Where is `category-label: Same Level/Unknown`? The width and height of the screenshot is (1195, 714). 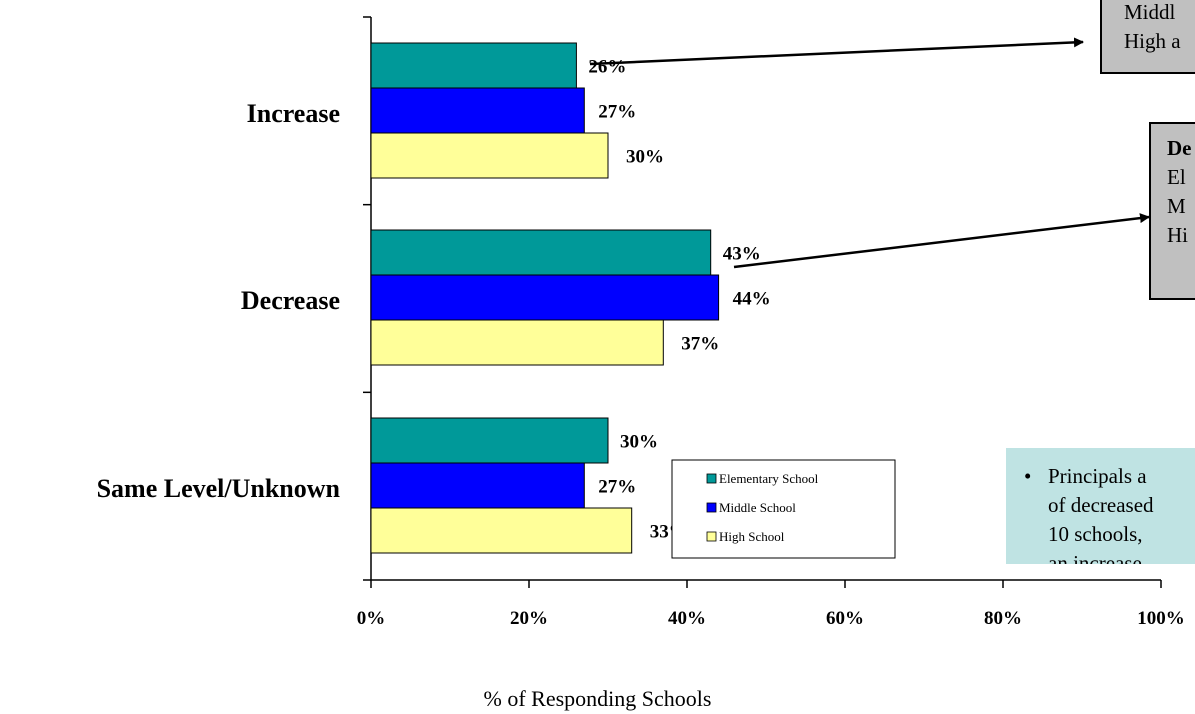 category-label: Same Level/Unknown is located at coordinates (219, 488).